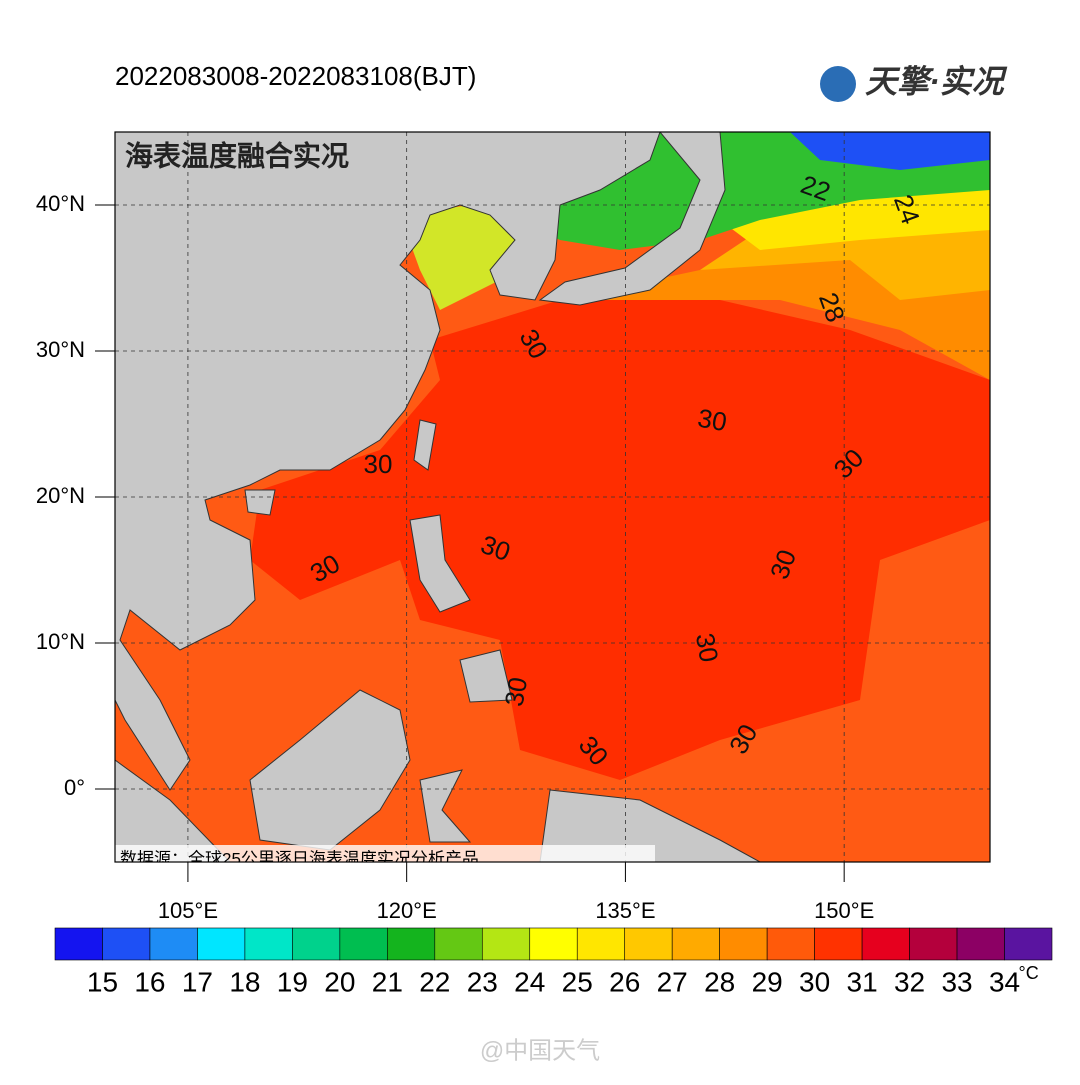 The height and width of the screenshot is (1085, 1080). Describe the element at coordinates (260, 502) in the screenshot. I see `land-hainan` at that location.